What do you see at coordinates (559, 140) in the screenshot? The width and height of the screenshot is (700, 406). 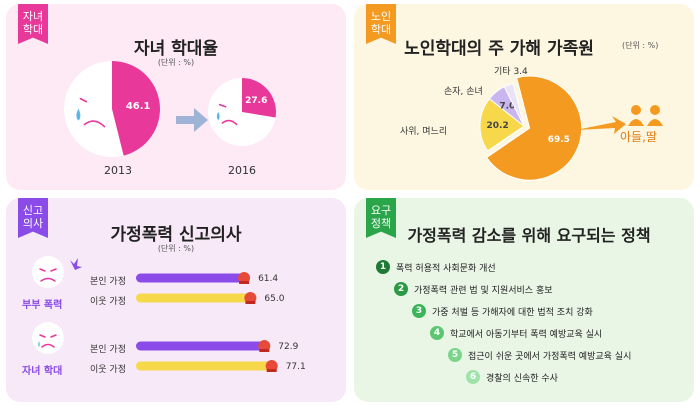 I see `pie-value-label: 69.5` at bounding box center [559, 140].